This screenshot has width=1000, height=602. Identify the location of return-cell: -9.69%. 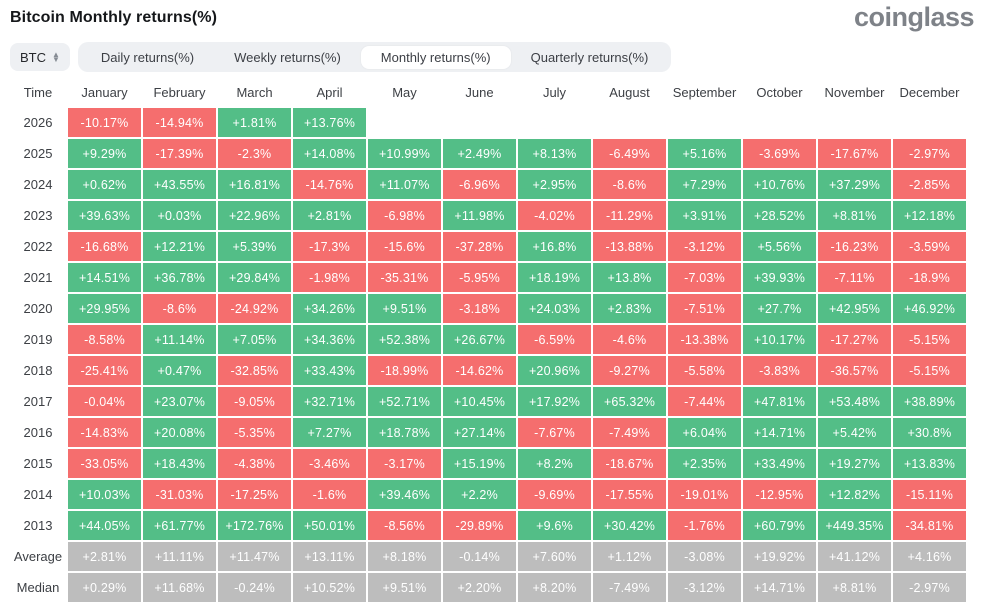
(554, 494).